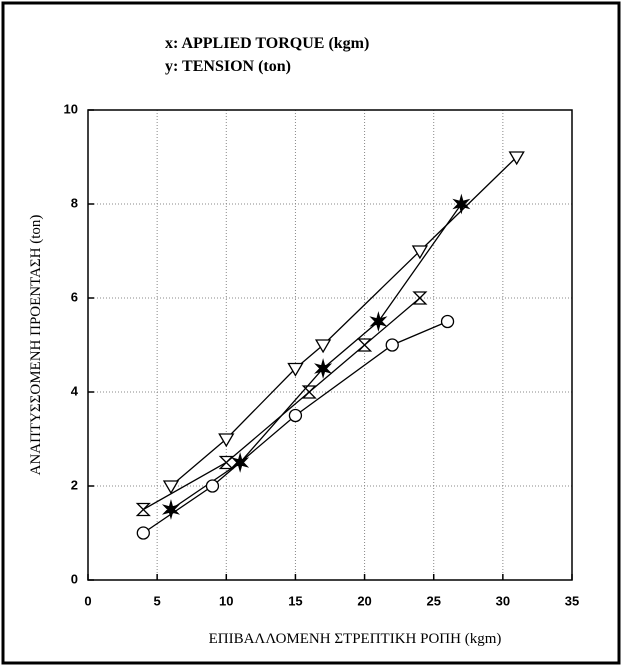  Describe the element at coordinates (74, 484) in the screenshot. I see `y-tick-label: 2` at that location.